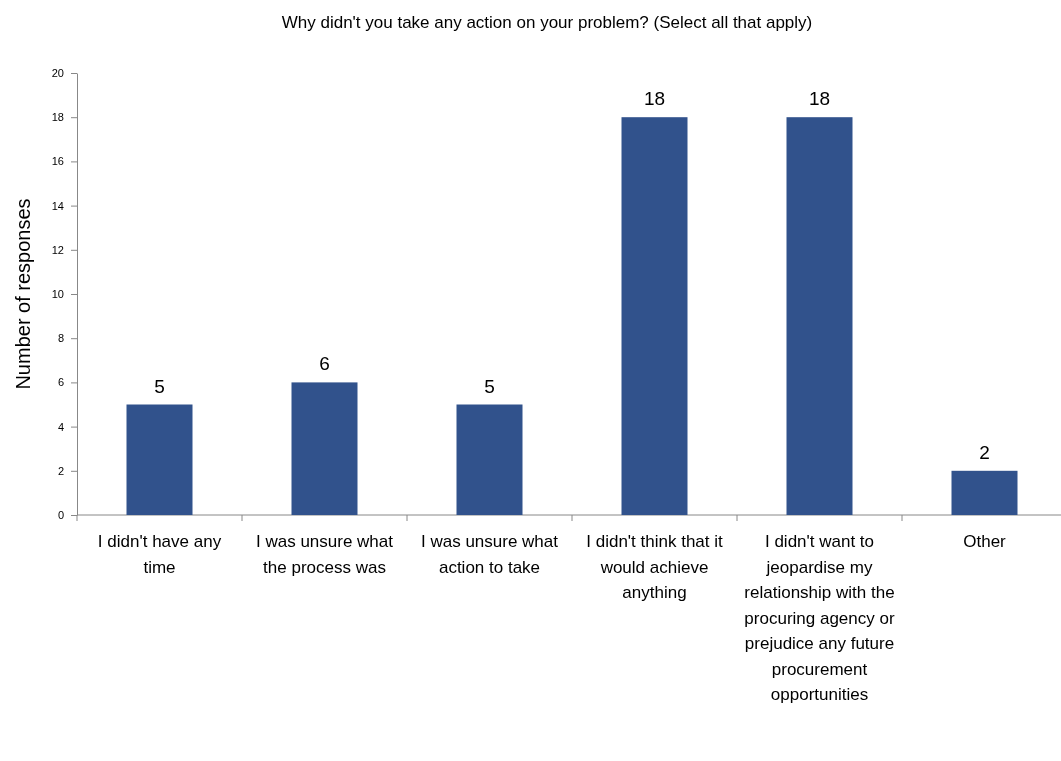 Image resolution: width=1061 pixels, height=761 pixels. What do you see at coordinates (60, 382) in the screenshot?
I see `y-tick-label: 6` at bounding box center [60, 382].